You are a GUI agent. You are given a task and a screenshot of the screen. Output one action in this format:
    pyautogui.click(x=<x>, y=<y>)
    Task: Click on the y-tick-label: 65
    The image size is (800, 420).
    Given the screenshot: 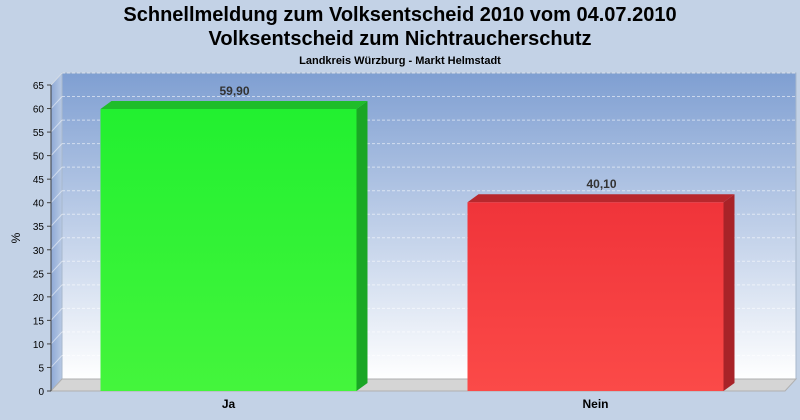 What is the action you would take?
    pyautogui.click(x=39, y=86)
    